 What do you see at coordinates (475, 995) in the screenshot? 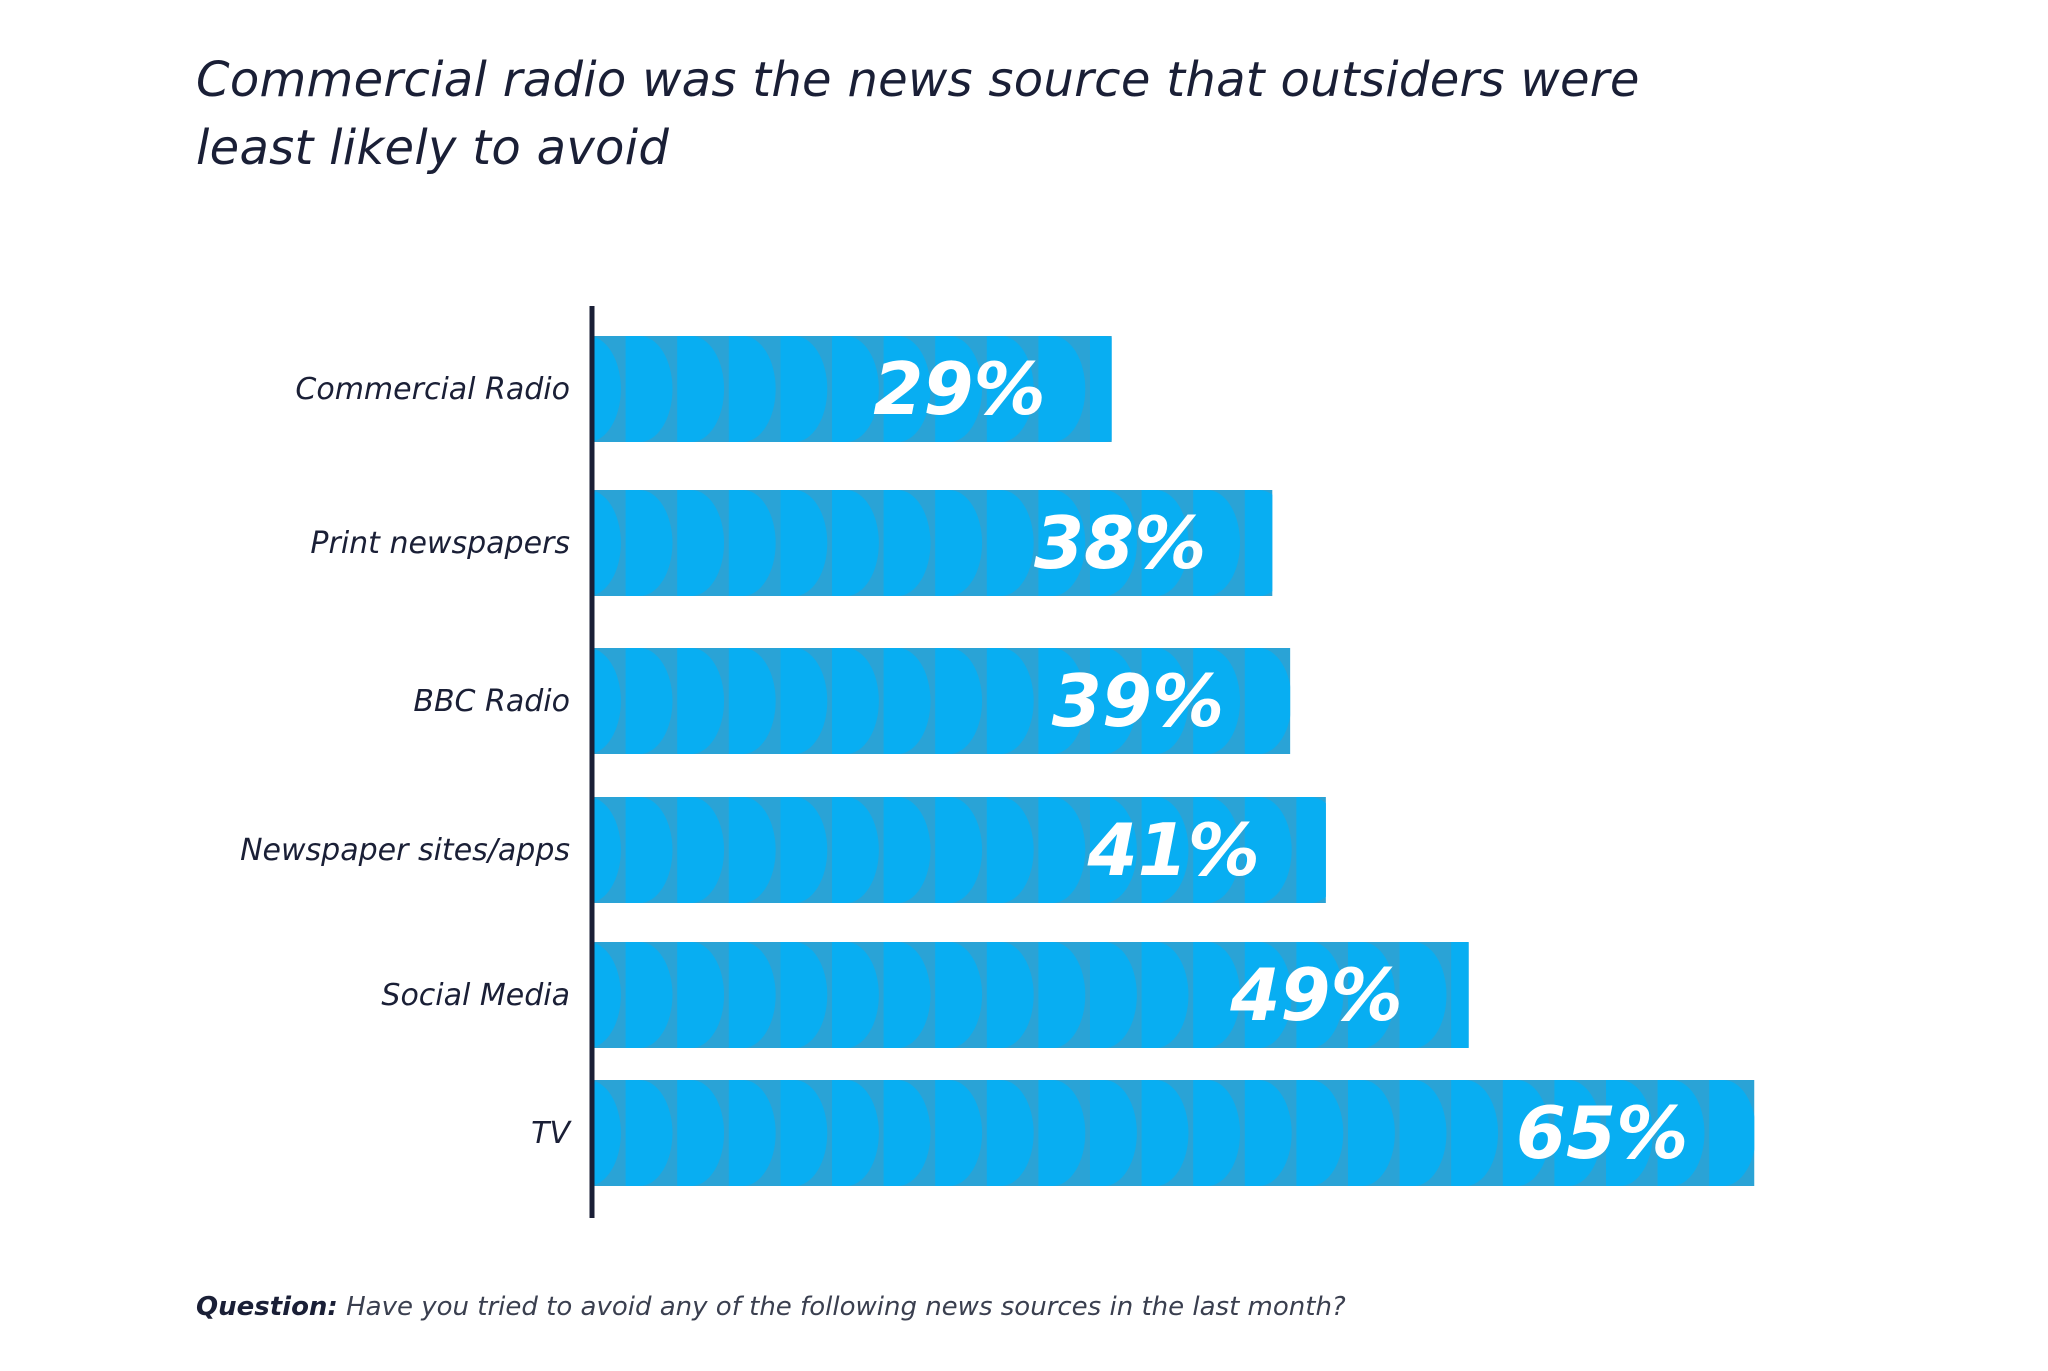
I see `category-label: Social Media` at bounding box center [475, 995].